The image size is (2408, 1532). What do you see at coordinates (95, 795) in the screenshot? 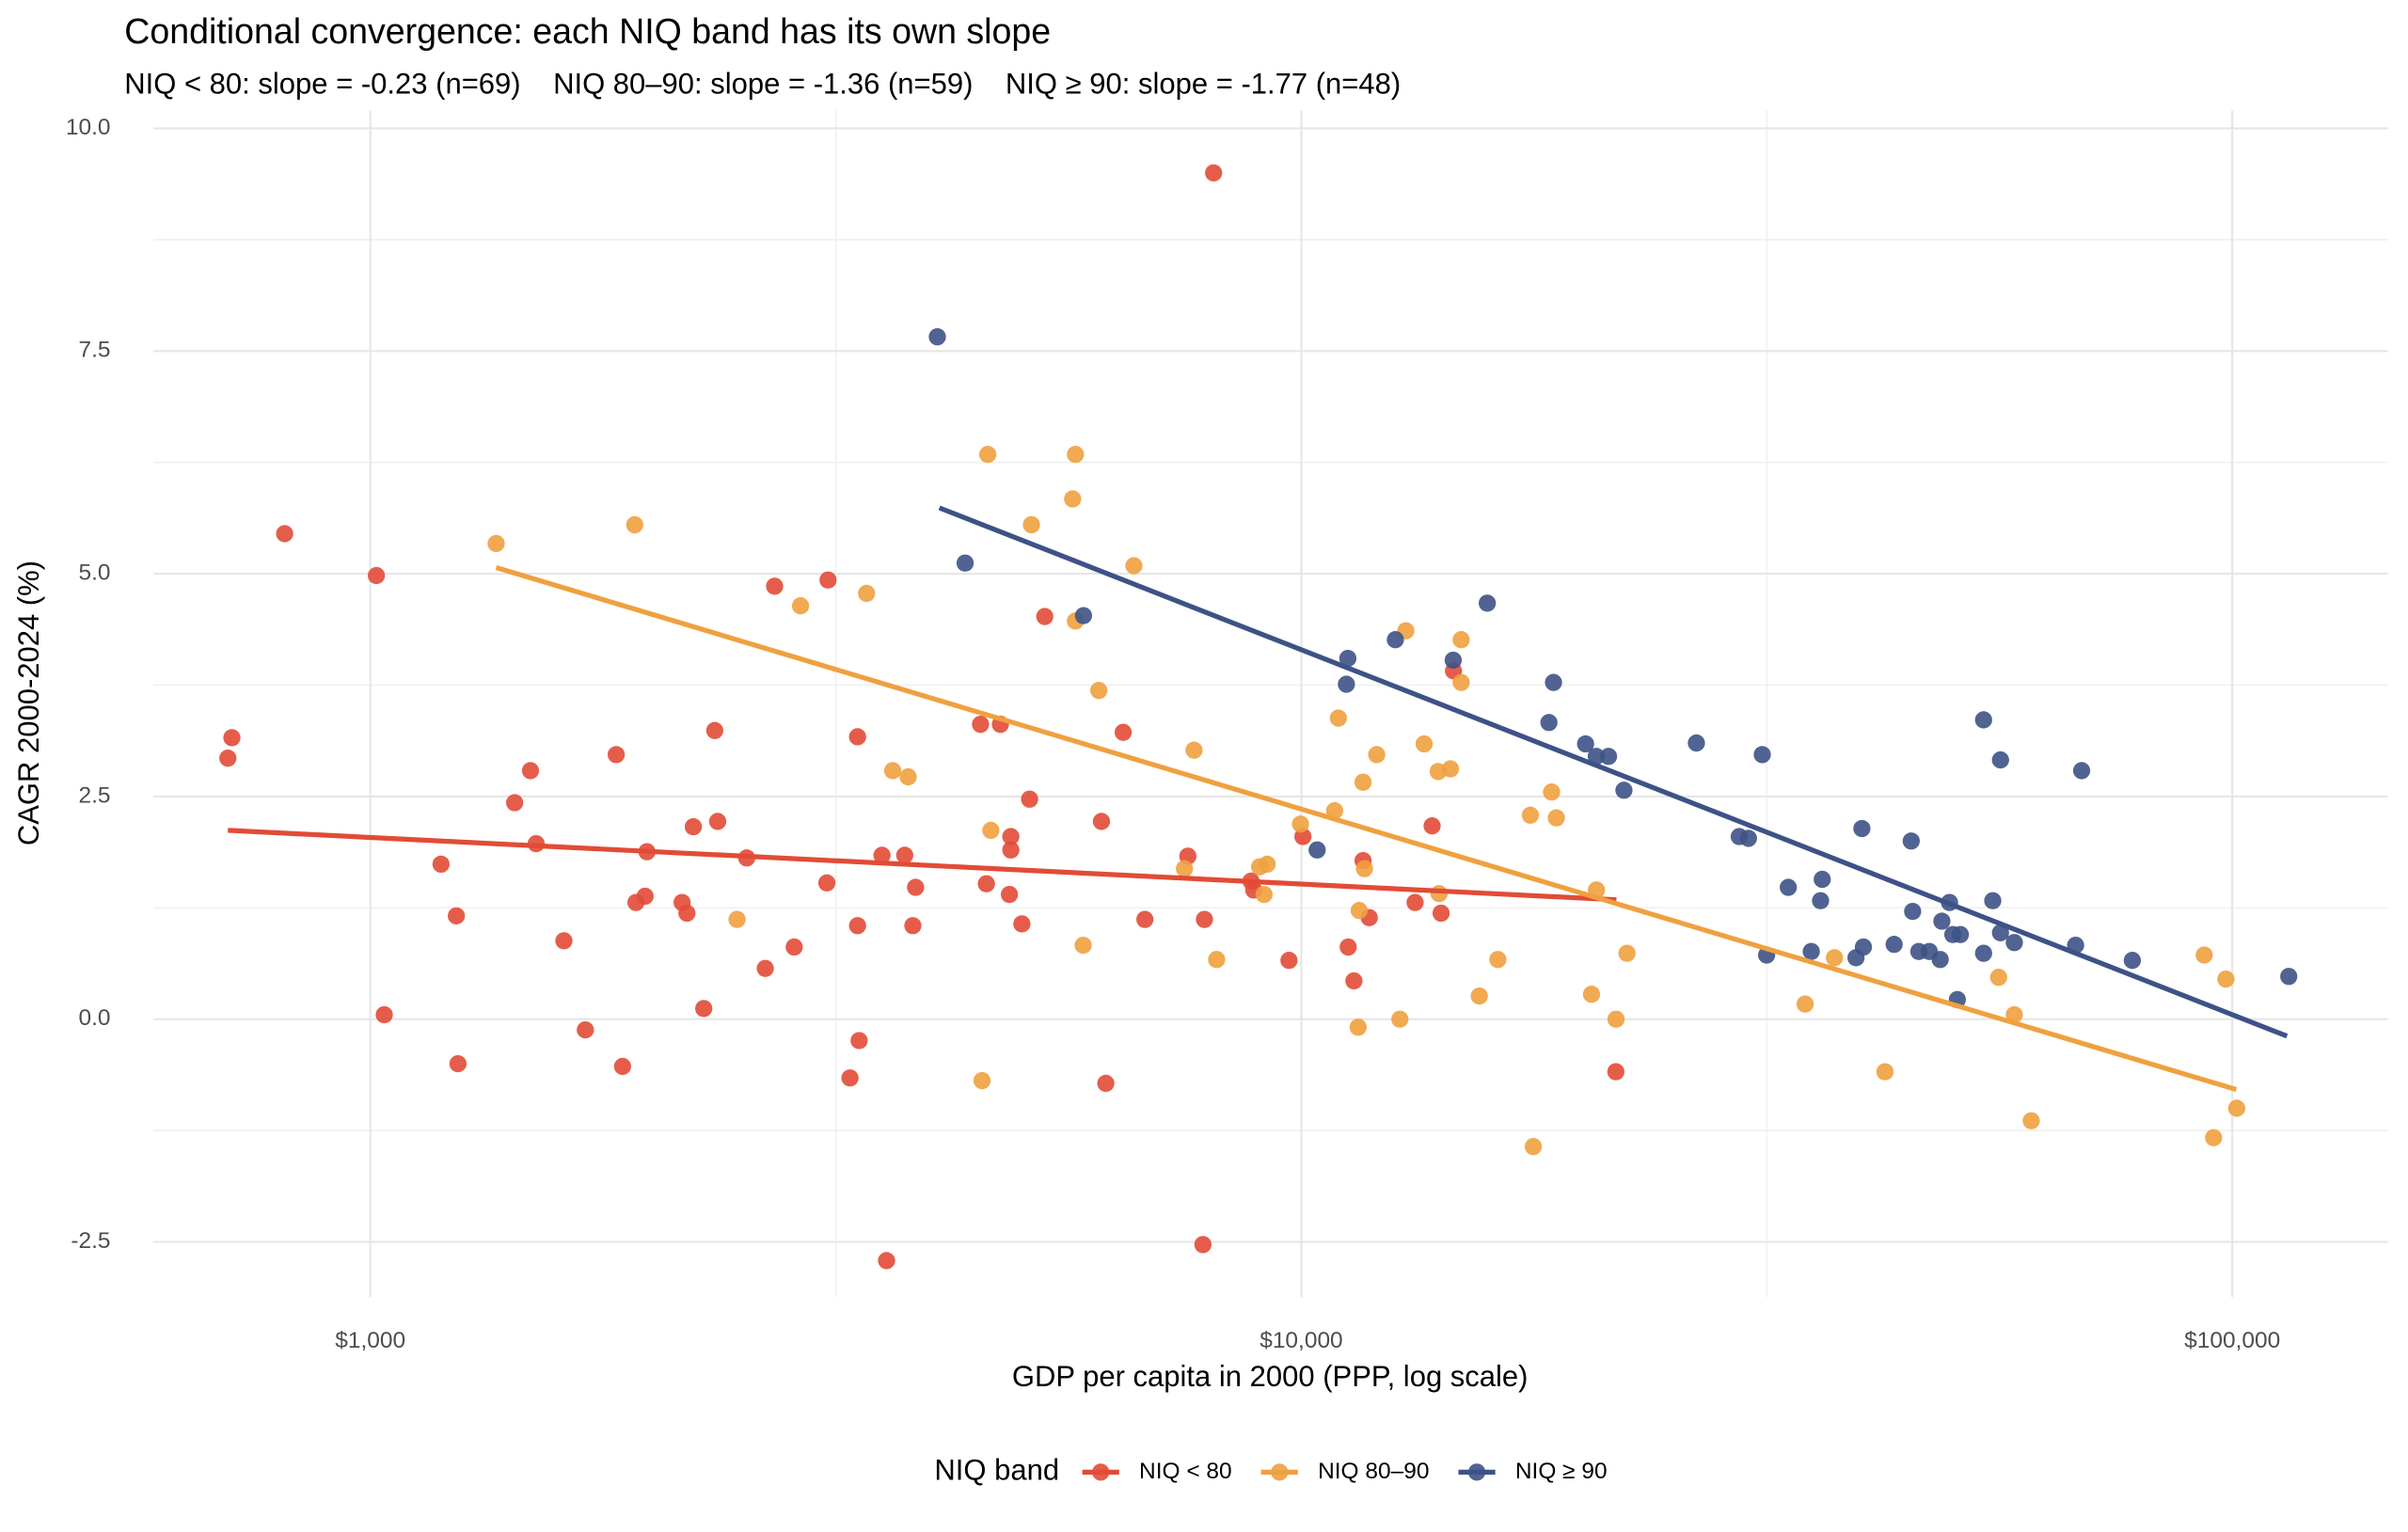
I see `y-tick-label: 2.5` at bounding box center [95, 795].